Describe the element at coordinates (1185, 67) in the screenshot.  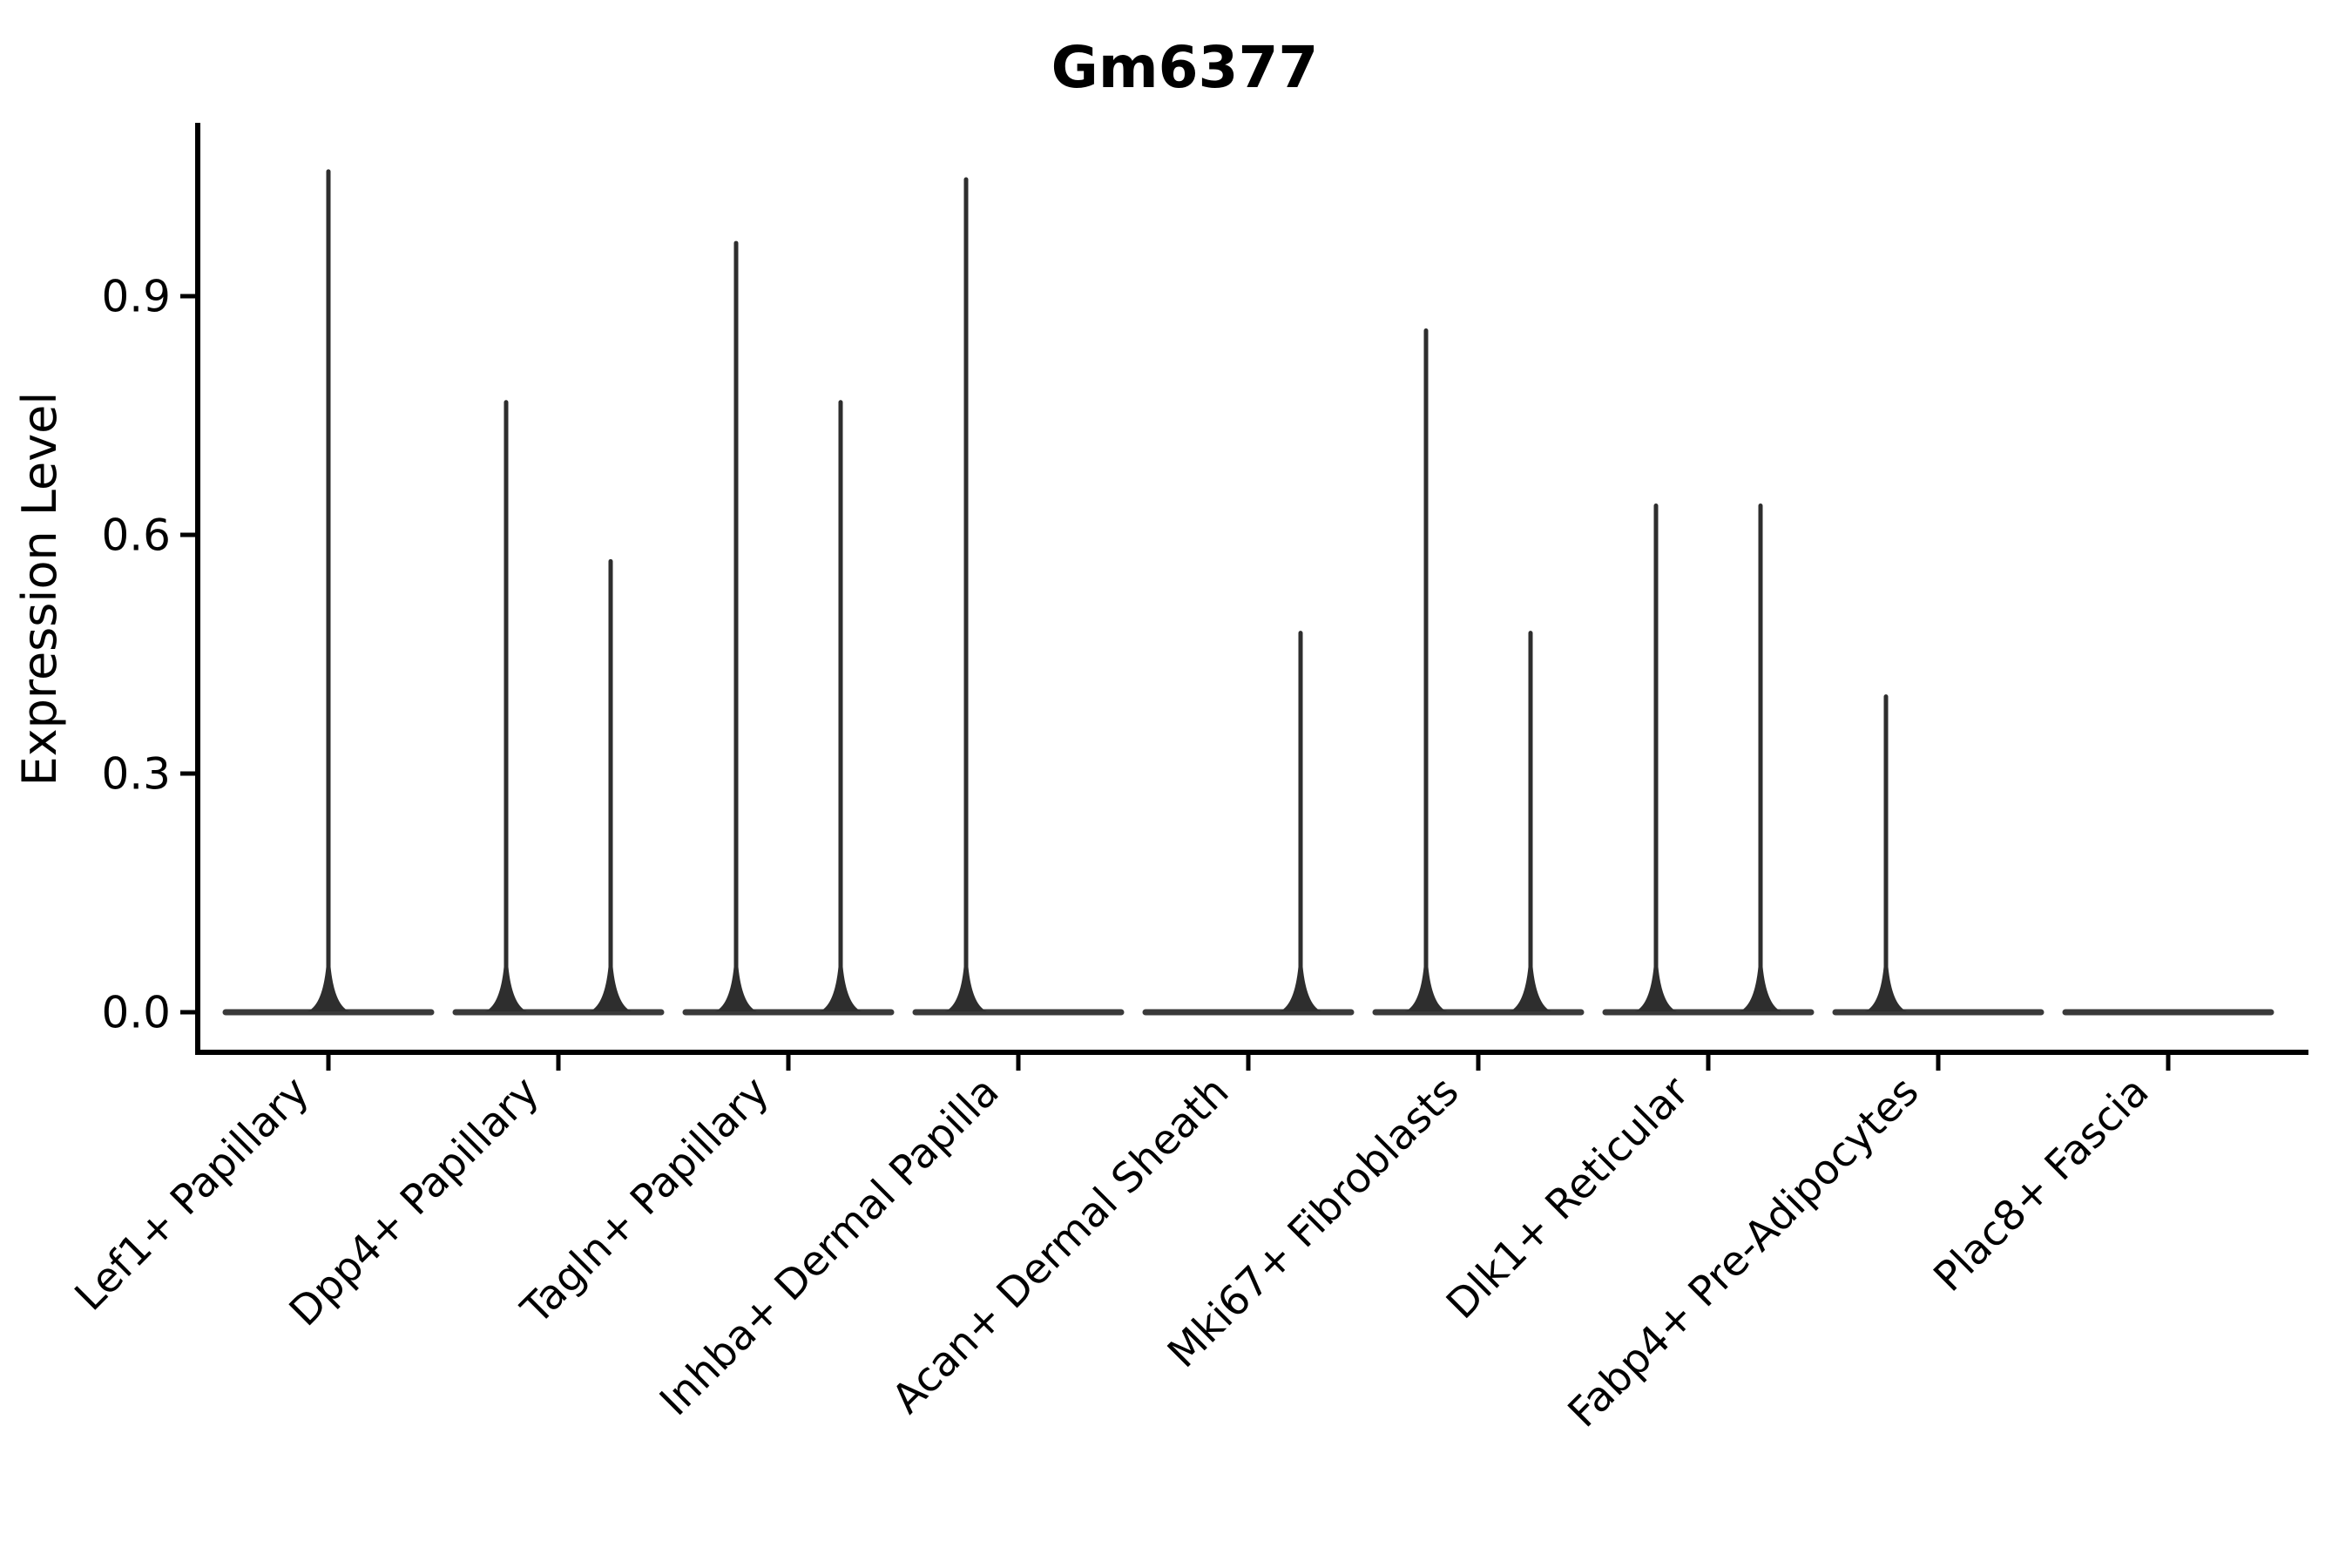
I see `chart-title: Gm6377` at that location.